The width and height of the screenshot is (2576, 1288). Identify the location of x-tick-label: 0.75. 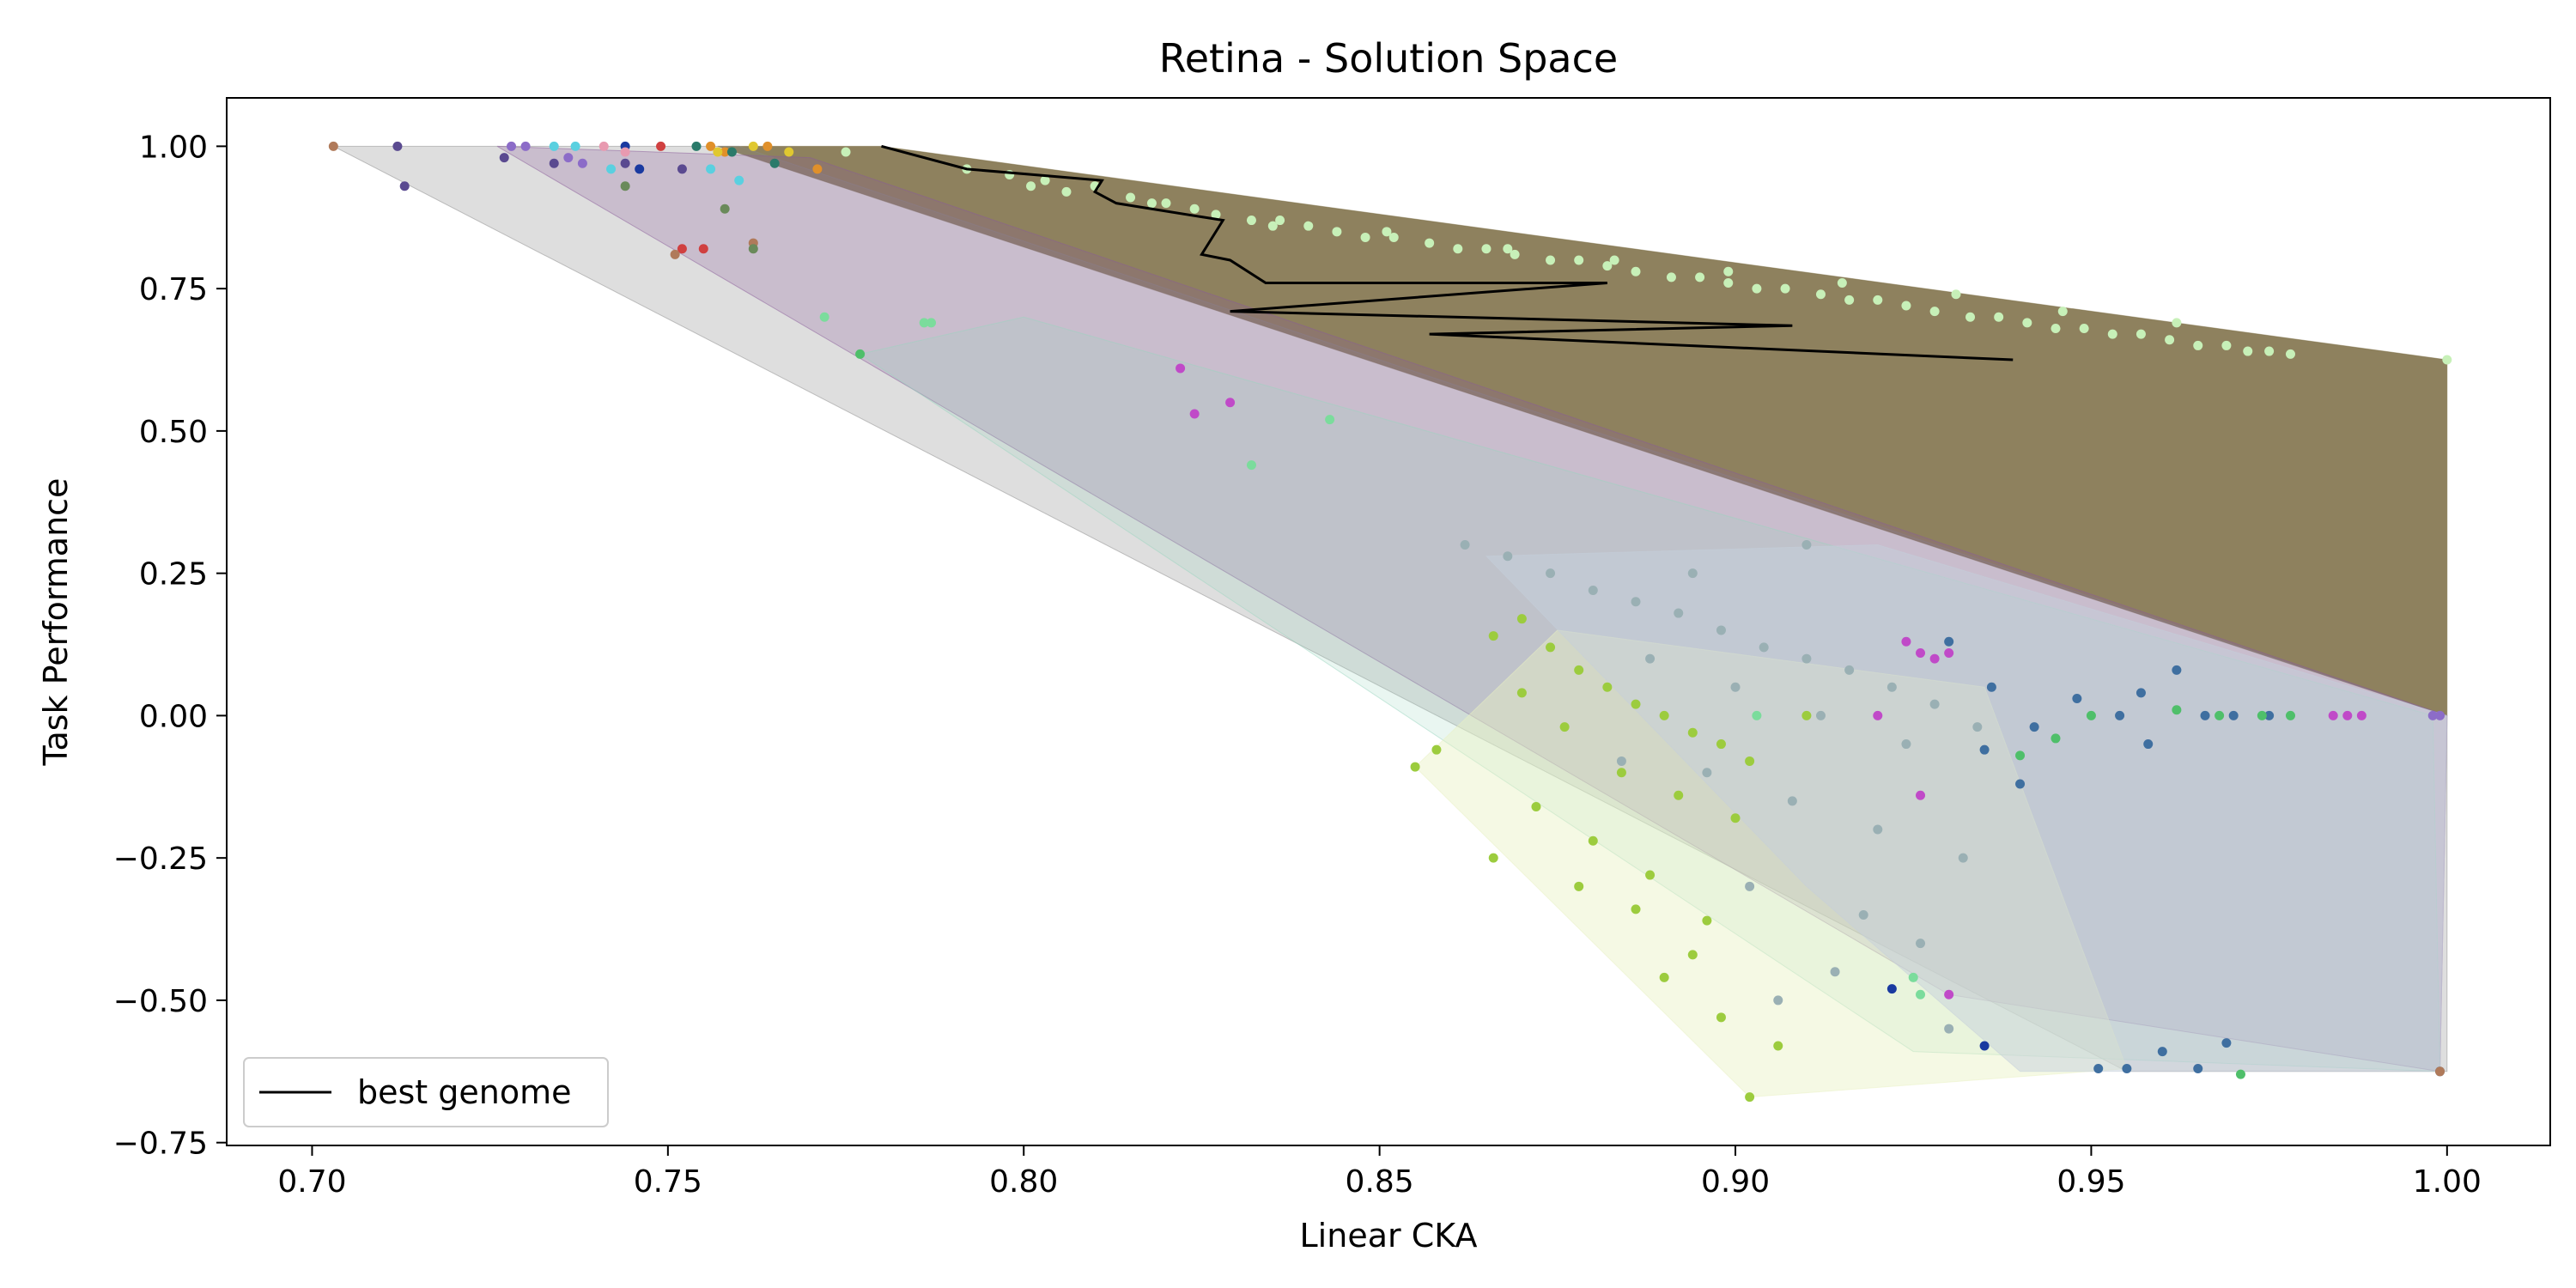
(668, 1182).